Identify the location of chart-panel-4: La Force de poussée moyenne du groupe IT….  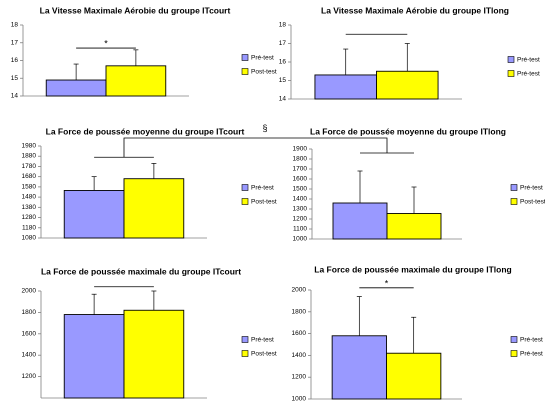
(419, 184).